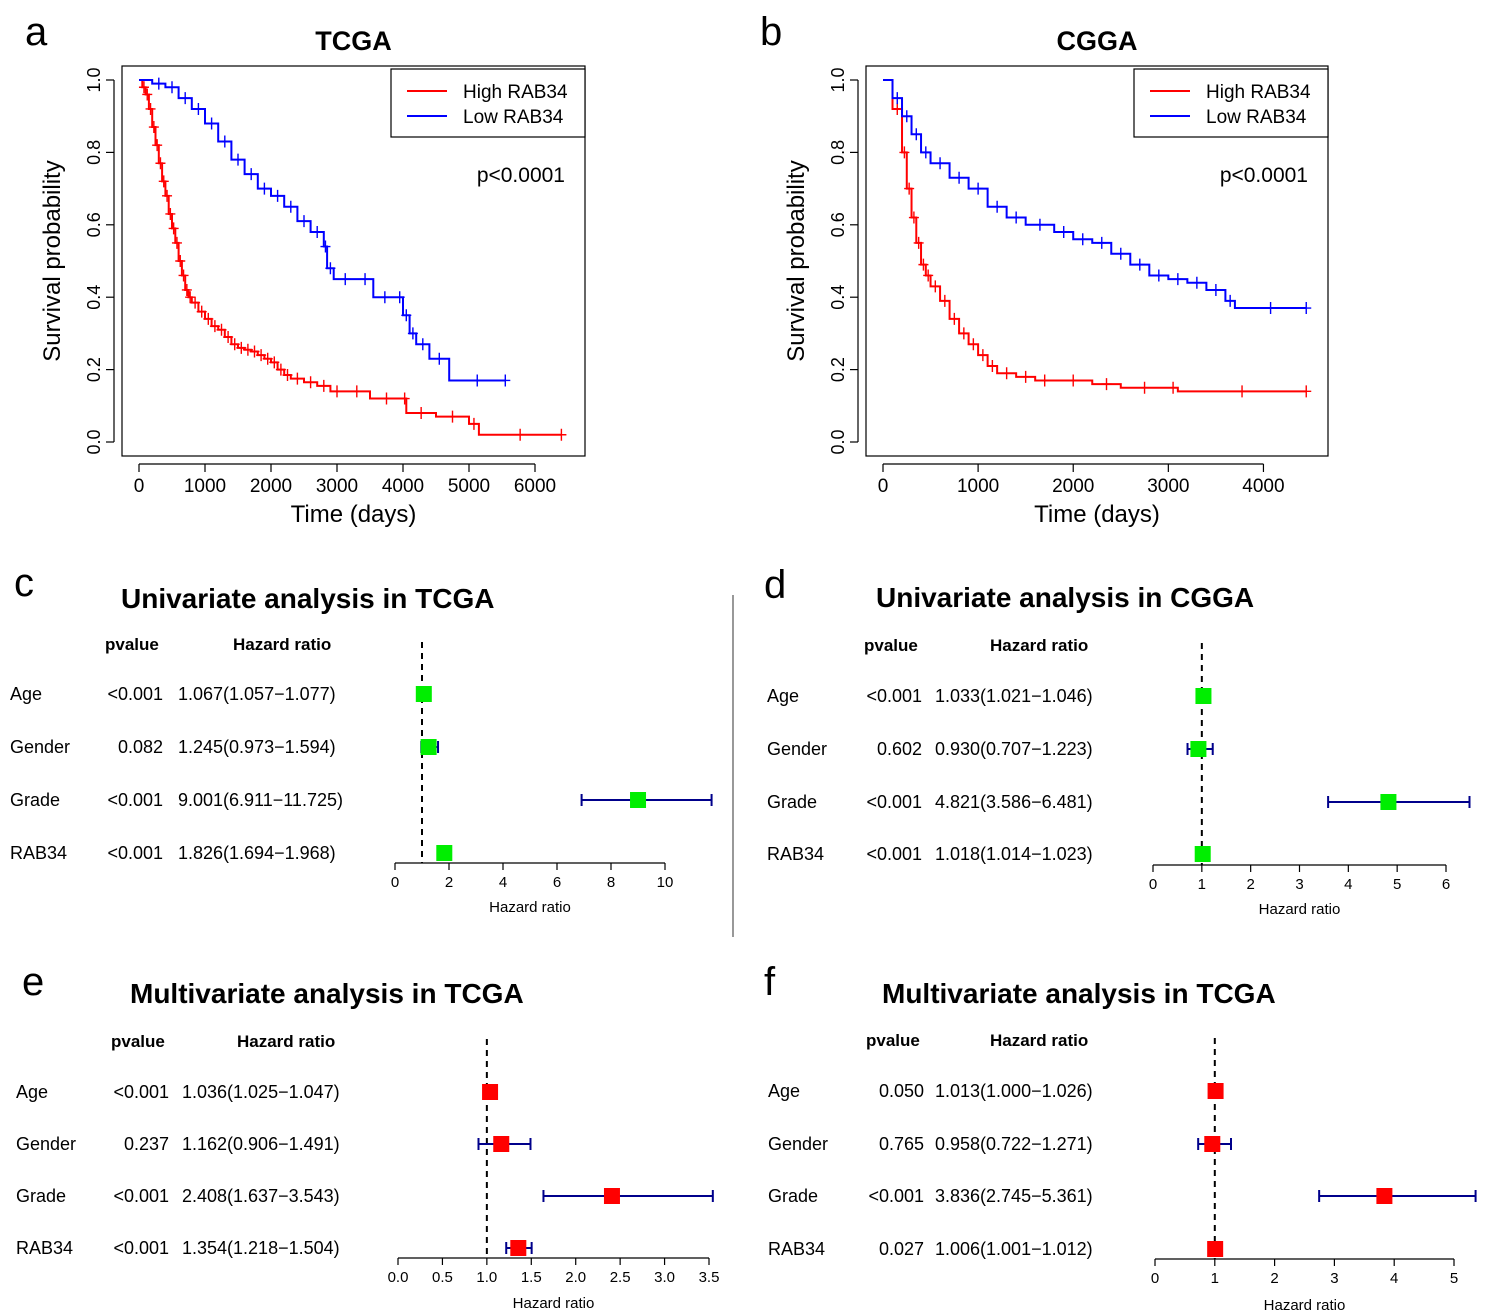 This screenshot has height=1315, width=1486. I want to click on x-tick-label: 0, so click(1153, 884).